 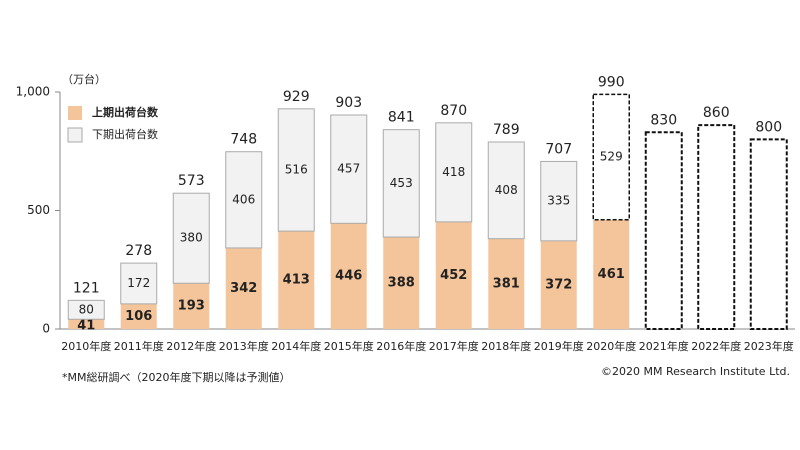 I want to click on bar-value-label: 193, so click(x=191, y=306).